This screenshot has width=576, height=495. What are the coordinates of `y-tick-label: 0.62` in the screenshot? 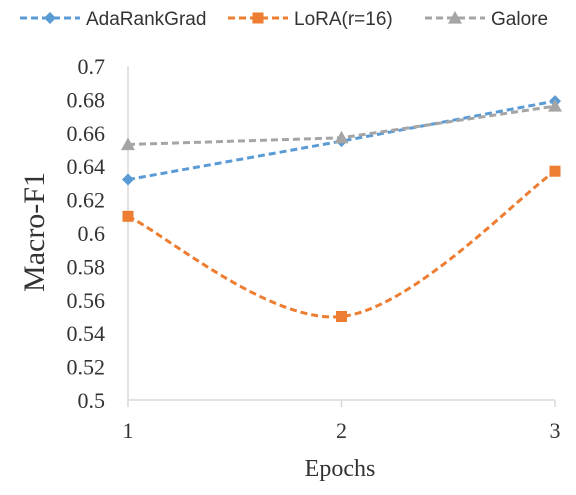 It's located at (86, 200).